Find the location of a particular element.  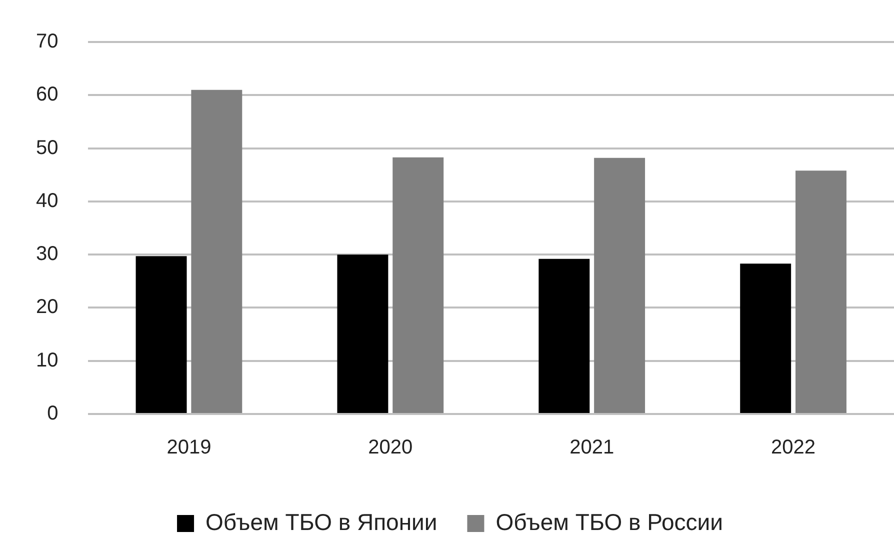

x-tick-label: 2020 is located at coordinates (390, 447).